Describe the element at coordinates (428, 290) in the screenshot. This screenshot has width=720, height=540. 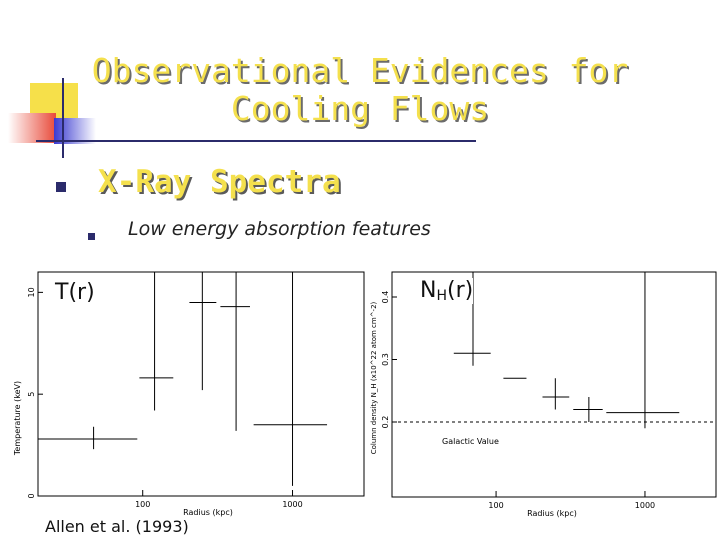
I see `nh-label-main: N` at that location.